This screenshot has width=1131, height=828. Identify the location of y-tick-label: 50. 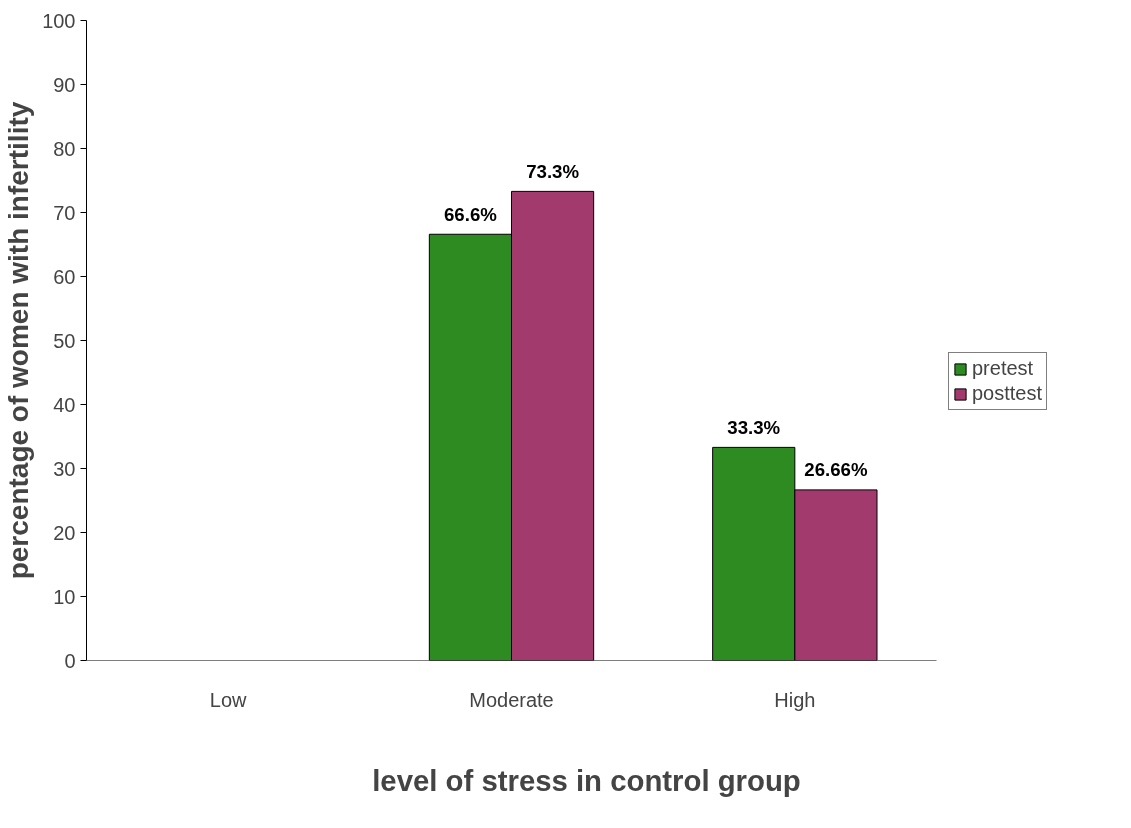
(64, 340).